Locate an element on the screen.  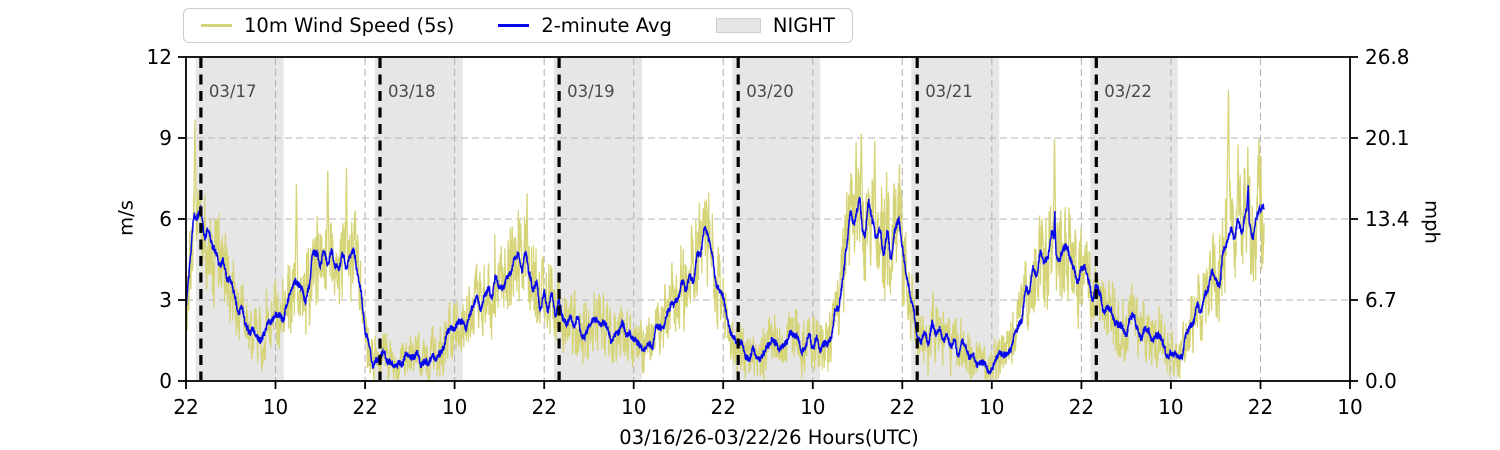
legend-item-wind5s: 10m Wind Speed (5s) is located at coordinates (327, 25).